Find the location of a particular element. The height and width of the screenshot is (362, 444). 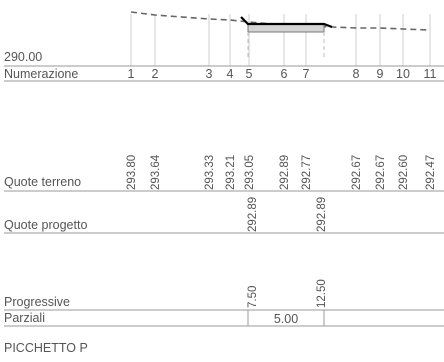

station-number: 11 is located at coordinates (430, 74).